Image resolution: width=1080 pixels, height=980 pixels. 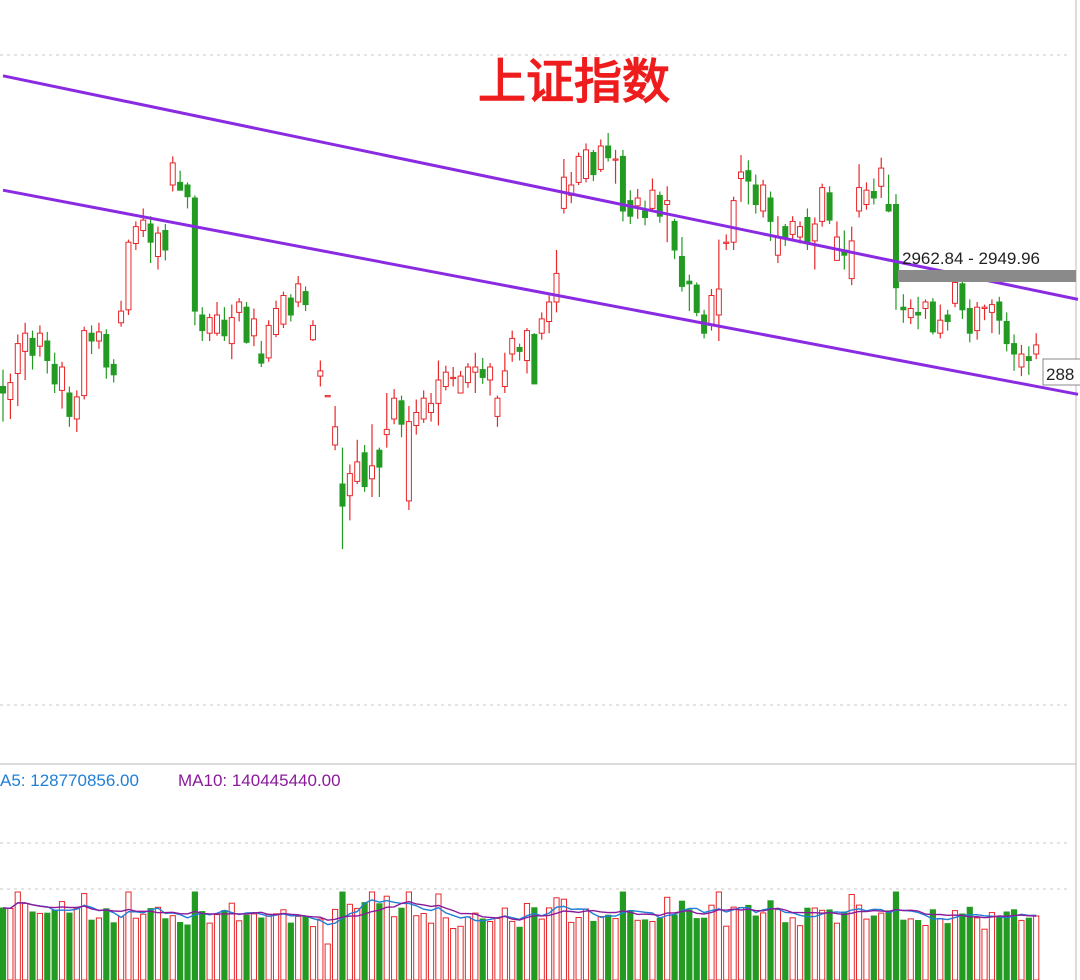 I want to click on volume-series, so click(x=520, y=935).